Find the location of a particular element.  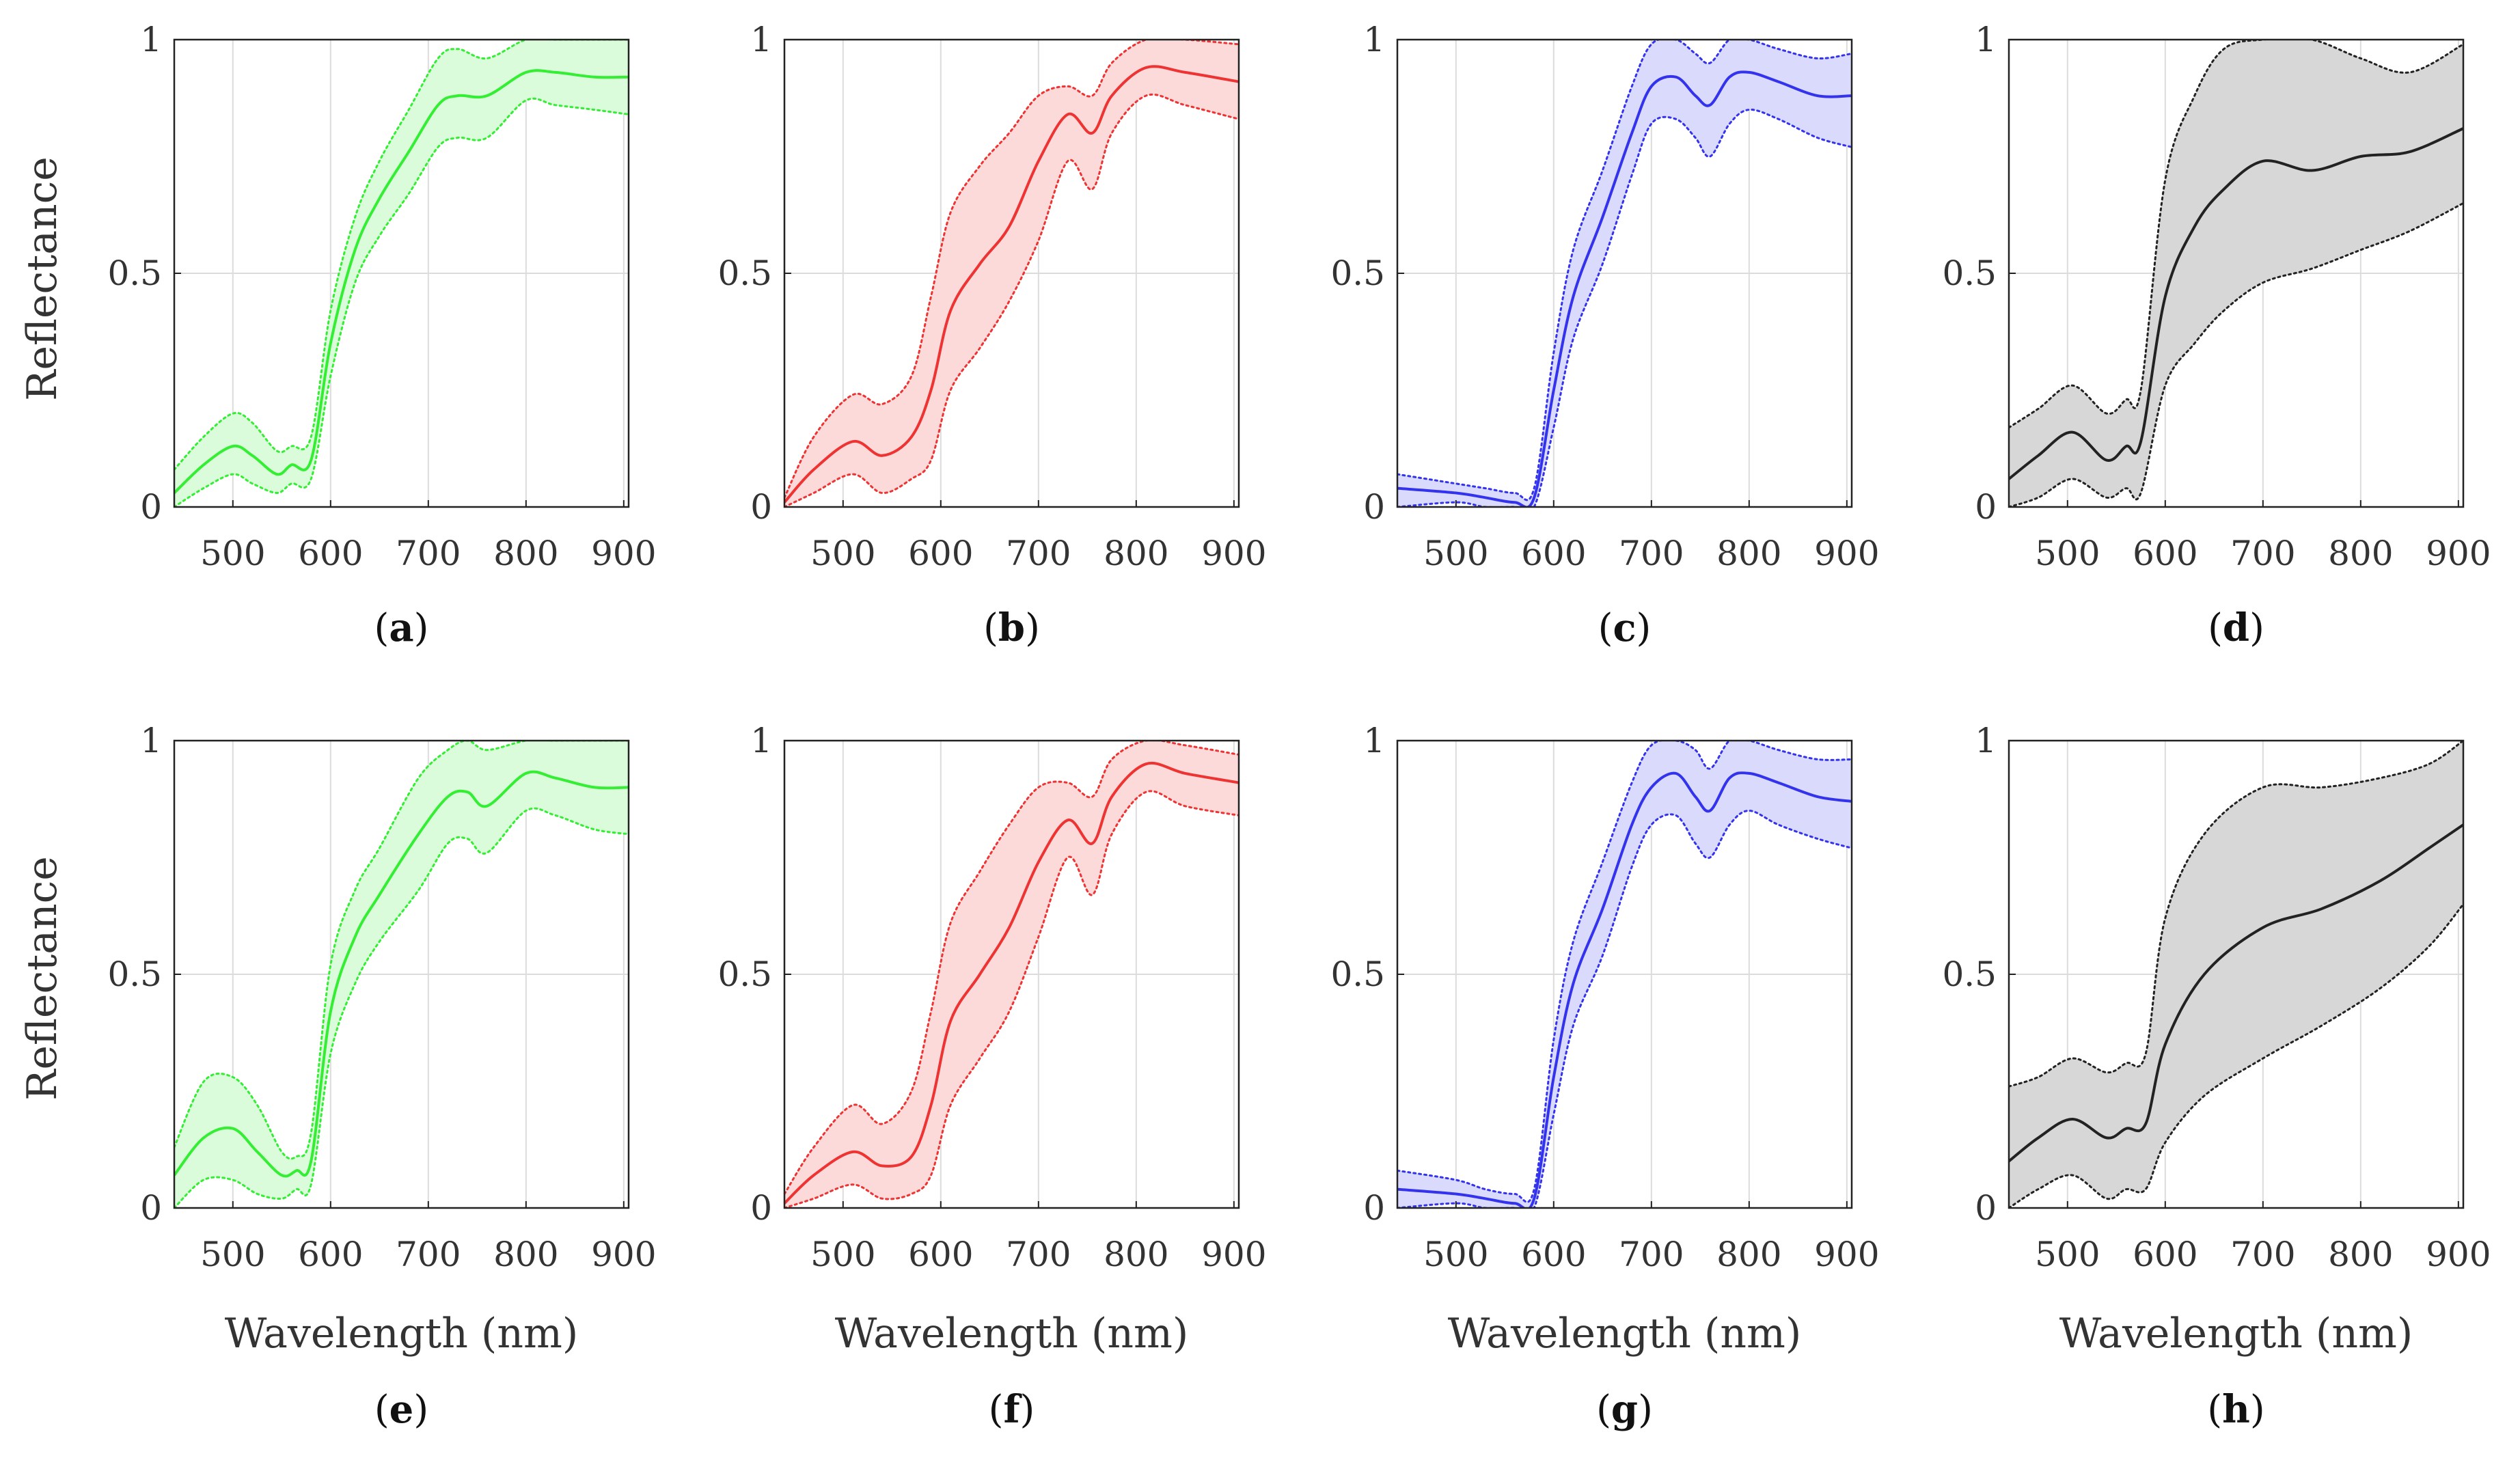

panel-h-caption: (h) is located at coordinates (2235, 1409).